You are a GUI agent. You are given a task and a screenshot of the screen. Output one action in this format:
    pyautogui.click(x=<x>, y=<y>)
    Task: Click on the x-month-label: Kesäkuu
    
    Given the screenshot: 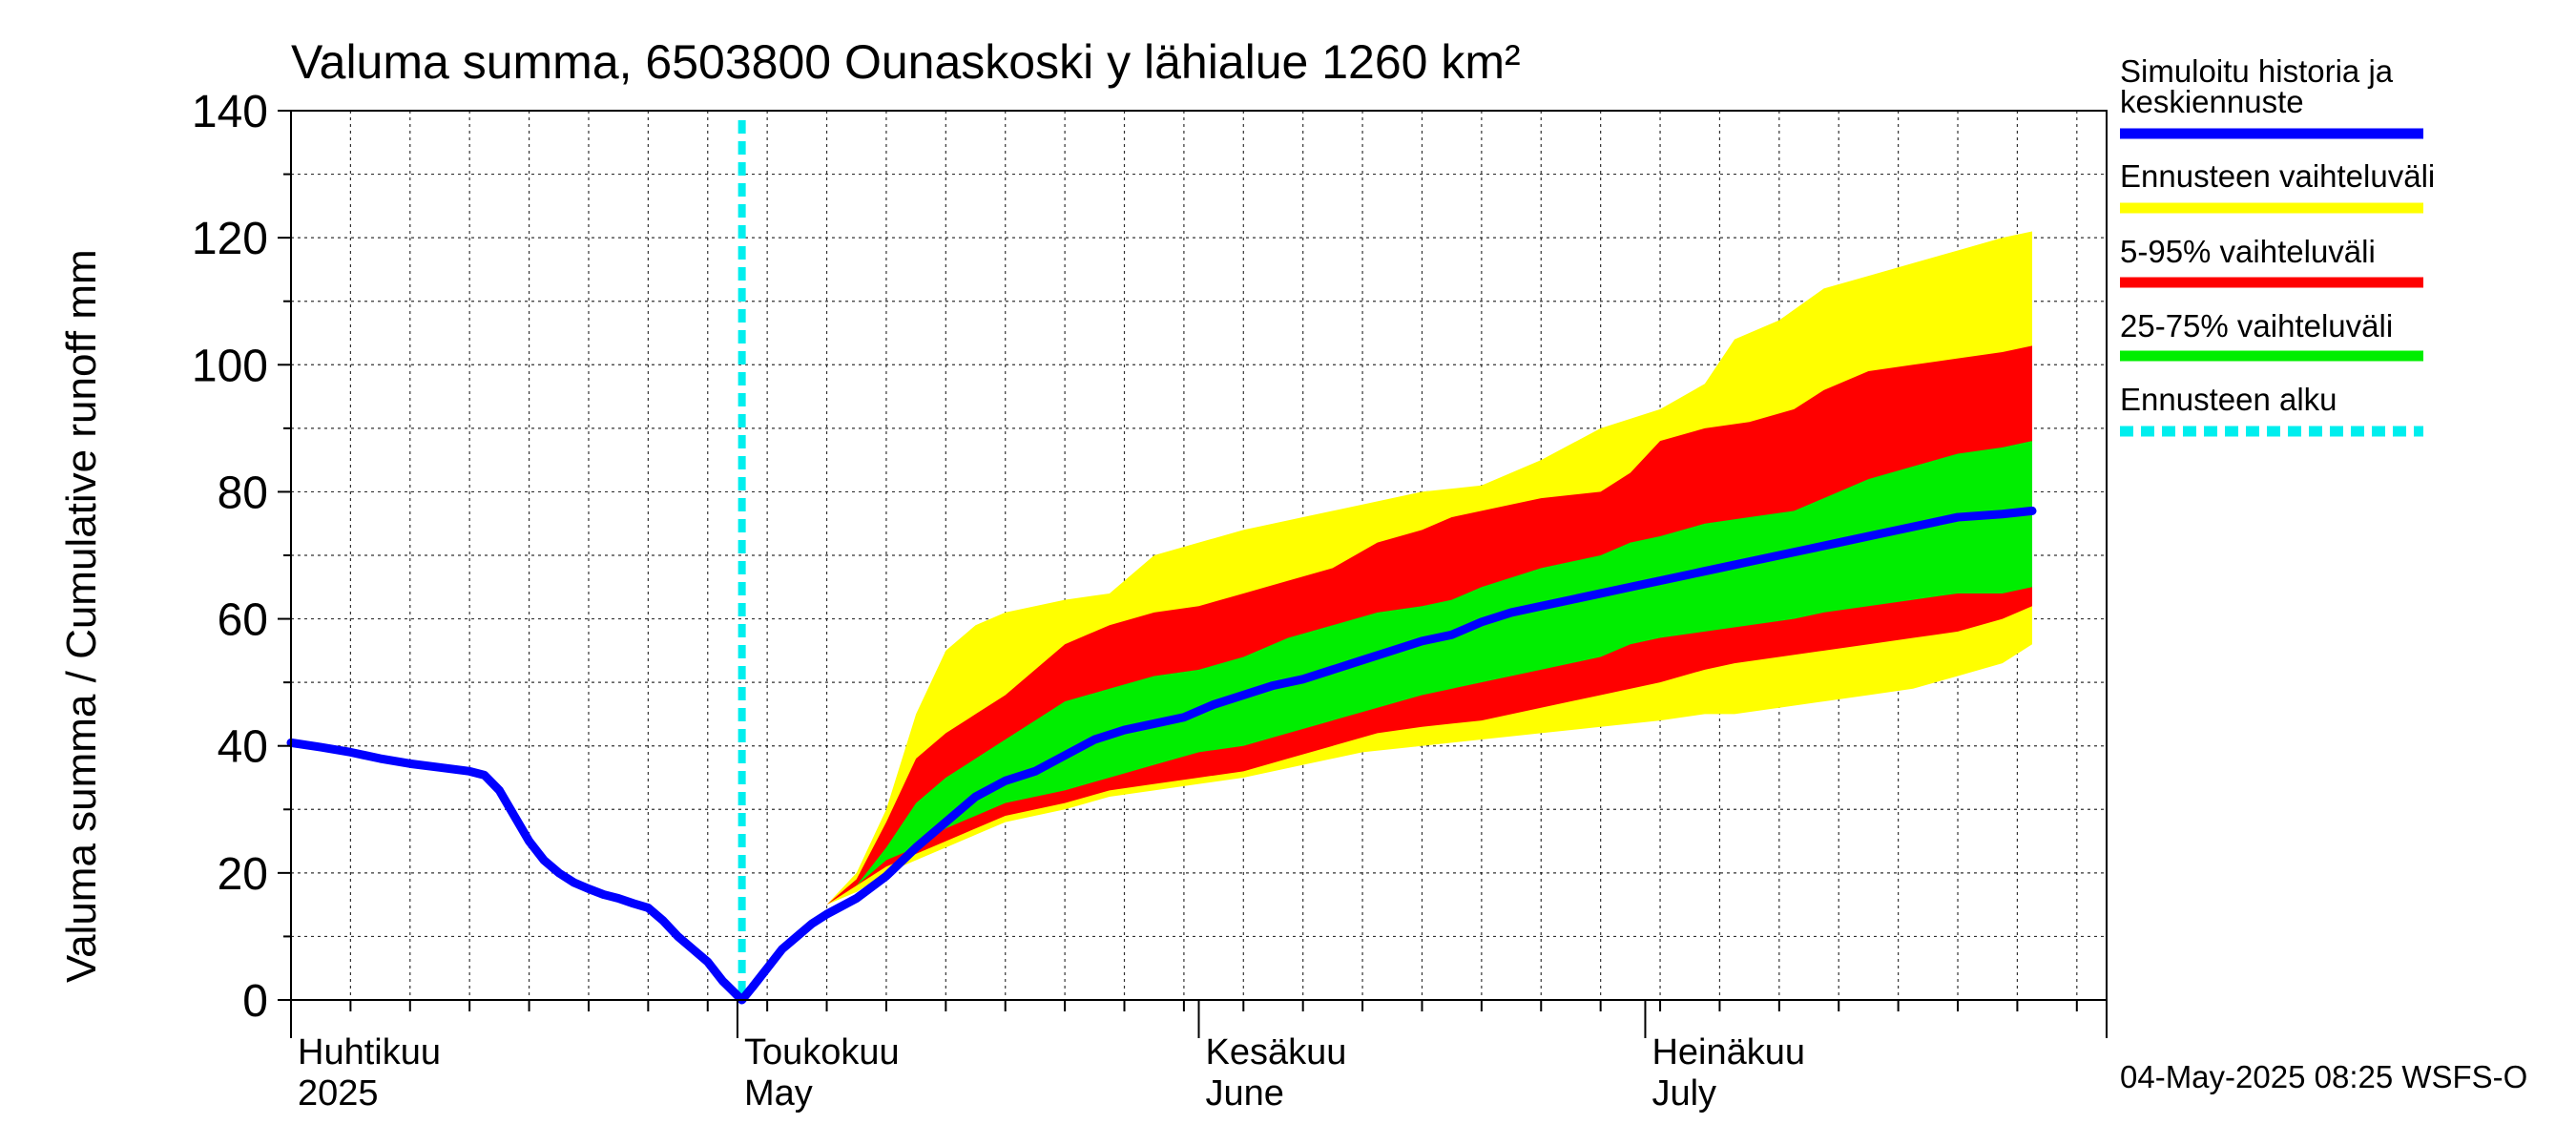 What is the action you would take?
    pyautogui.click(x=1276, y=1052)
    